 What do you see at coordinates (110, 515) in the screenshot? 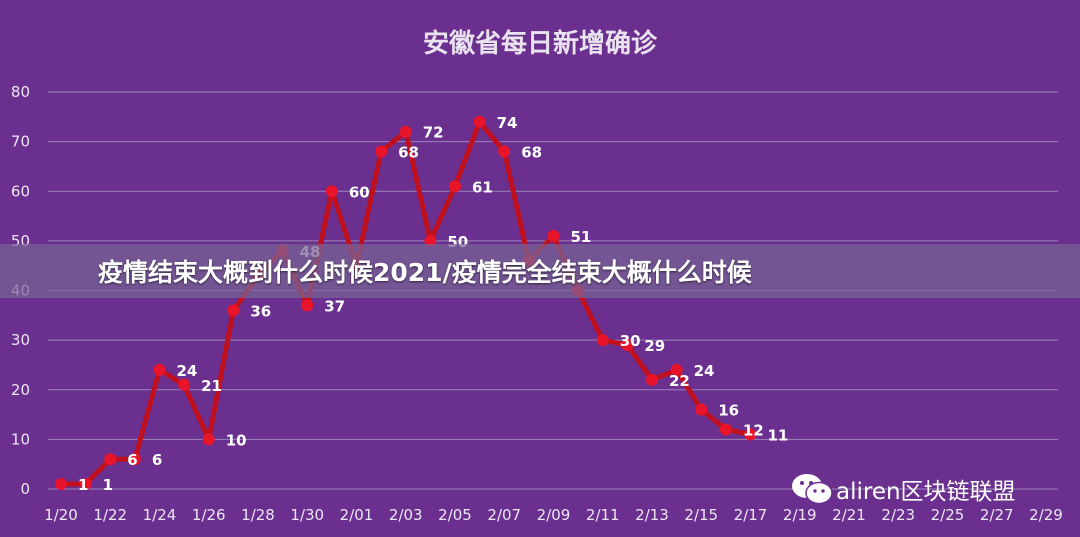
I see `x-tick-label: 1/22` at bounding box center [110, 515].